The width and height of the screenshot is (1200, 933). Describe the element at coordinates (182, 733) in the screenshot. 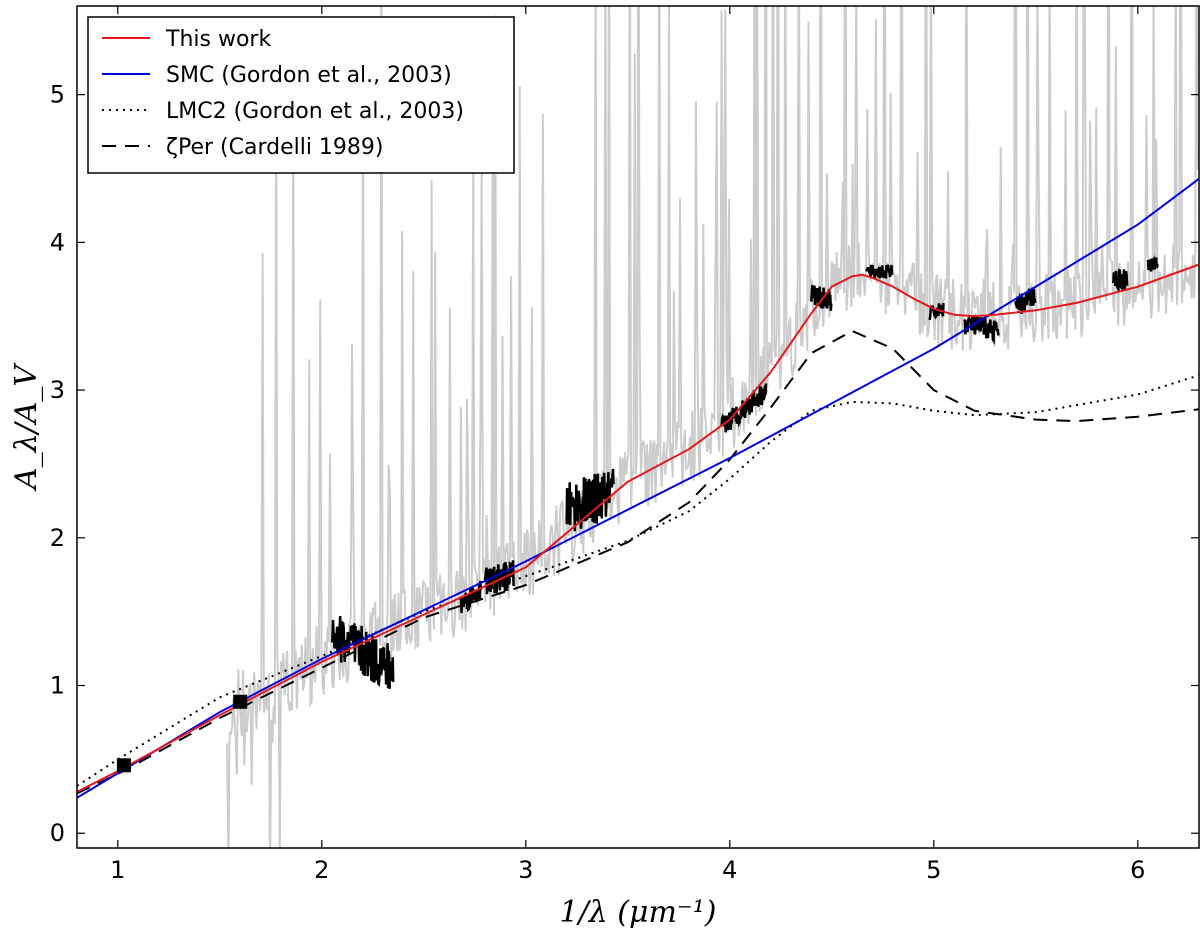

I see `photometric-points` at that location.